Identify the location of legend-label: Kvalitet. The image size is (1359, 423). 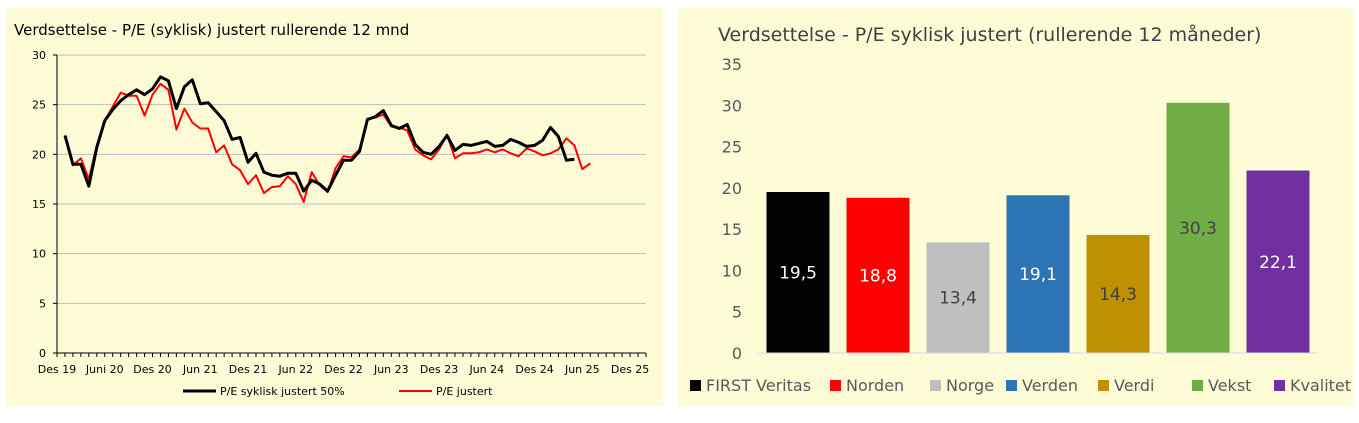
(1320, 385).